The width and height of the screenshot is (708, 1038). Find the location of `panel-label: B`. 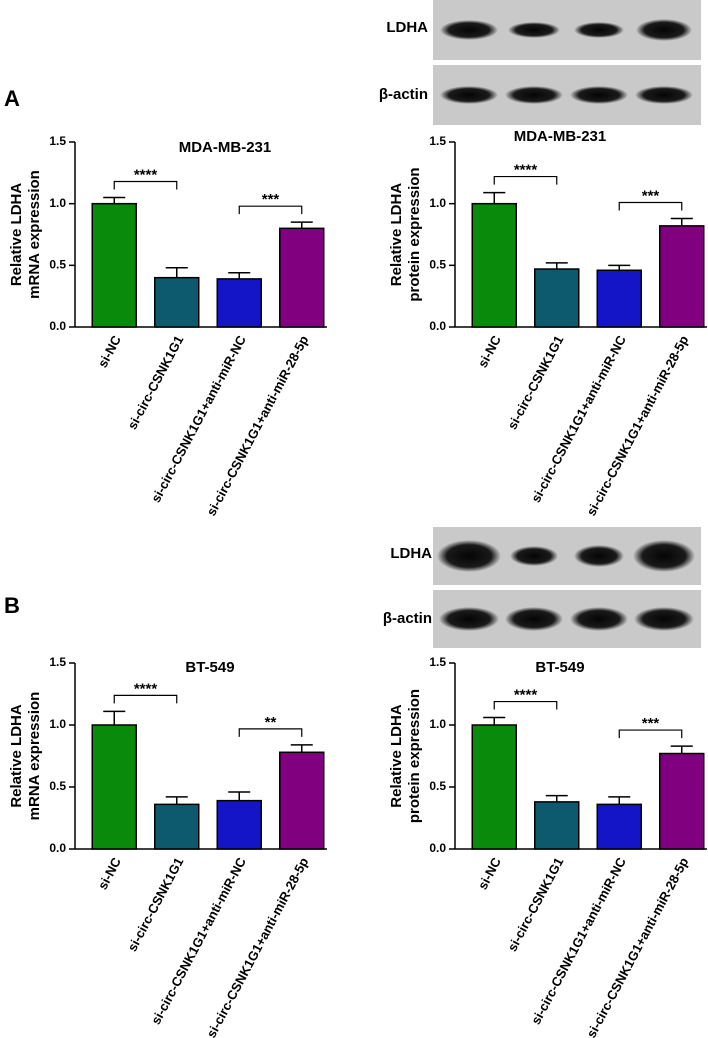

panel-label: B is located at coordinates (12, 605).